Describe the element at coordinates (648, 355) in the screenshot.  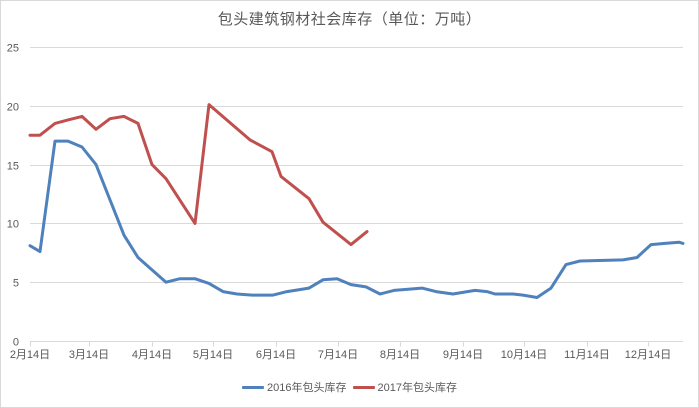
I see `x-tick-label: 12月14日` at that location.